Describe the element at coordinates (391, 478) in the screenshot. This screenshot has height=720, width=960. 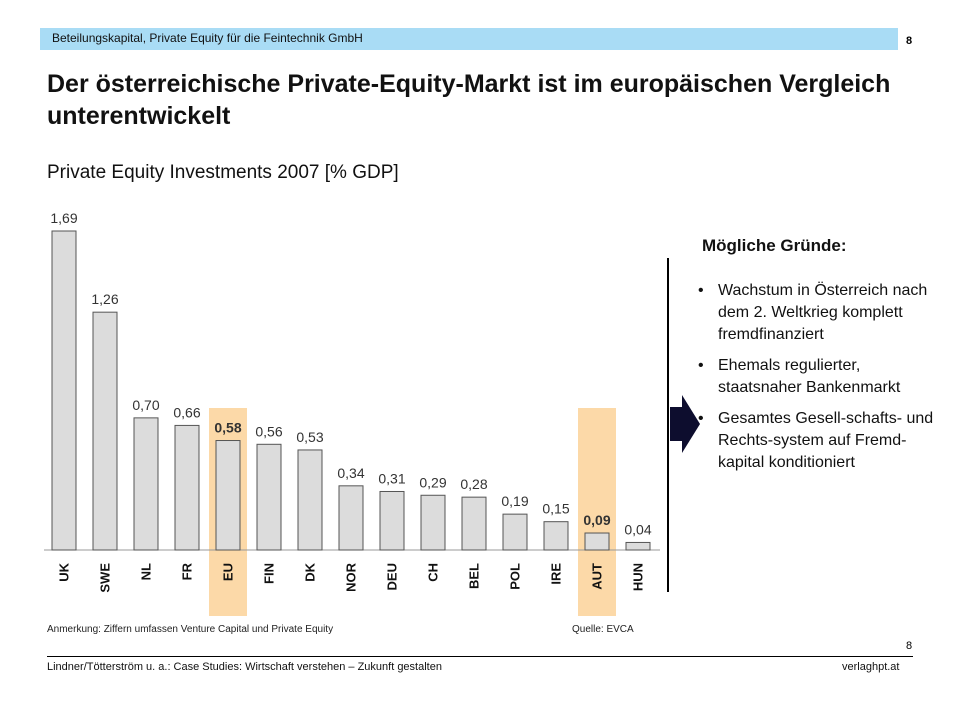
I see `value-label-deu: 0,31` at that location.